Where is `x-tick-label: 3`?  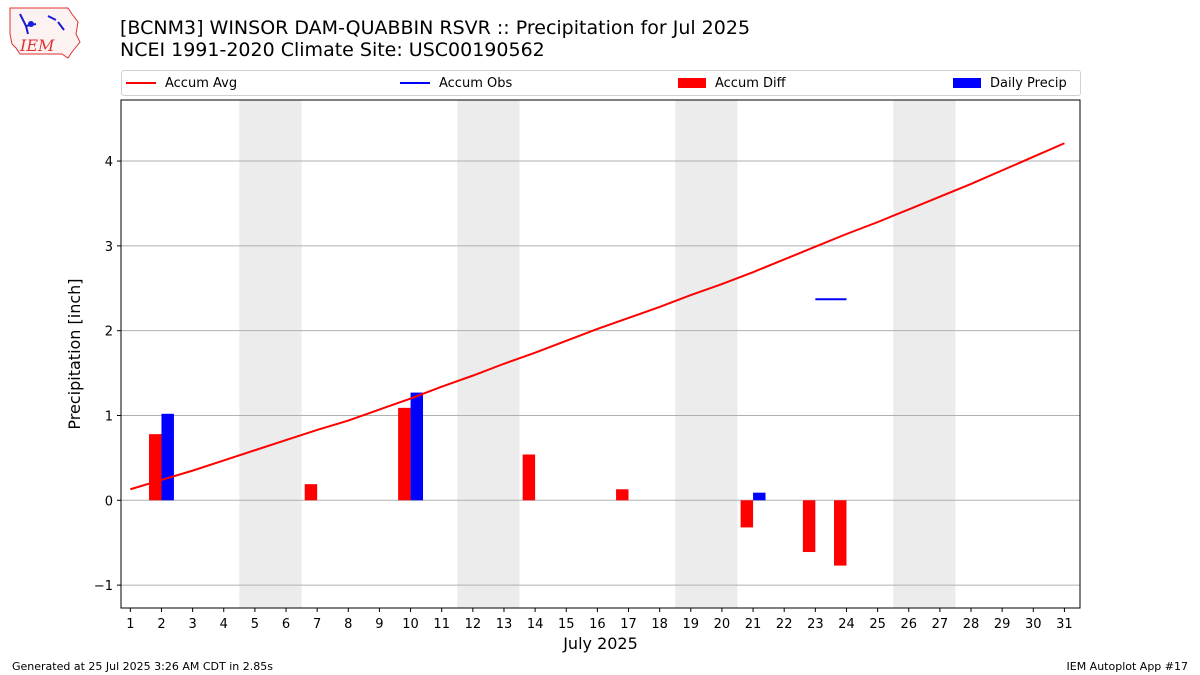
x-tick-label: 3 is located at coordinates (192, 624).